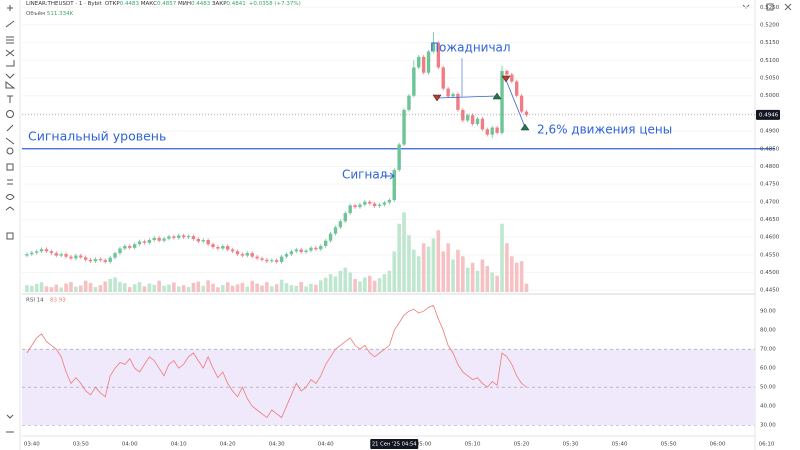  What do you see at coordinates (770, 149) in the screenshot?
I see `y-tick-label: 0.4850` at bounding box center [770, 149].